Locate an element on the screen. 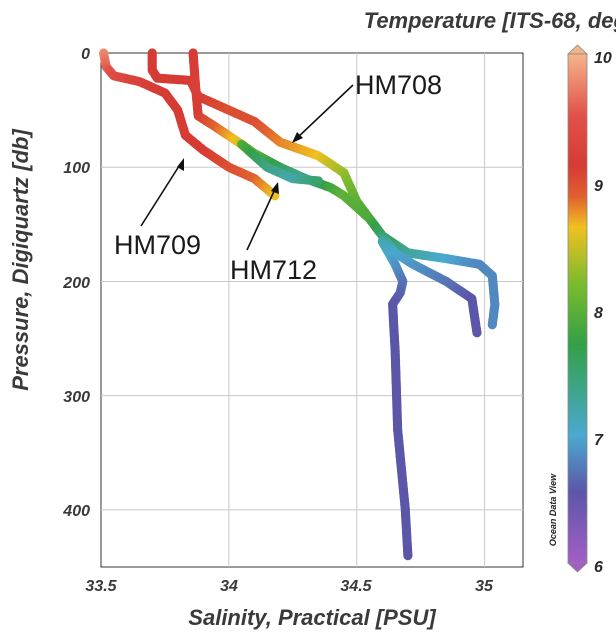 Image resolution: width=616 pixels, height=637 pixels. colorbar-tick: 7 is located at coordinates (599, 440).